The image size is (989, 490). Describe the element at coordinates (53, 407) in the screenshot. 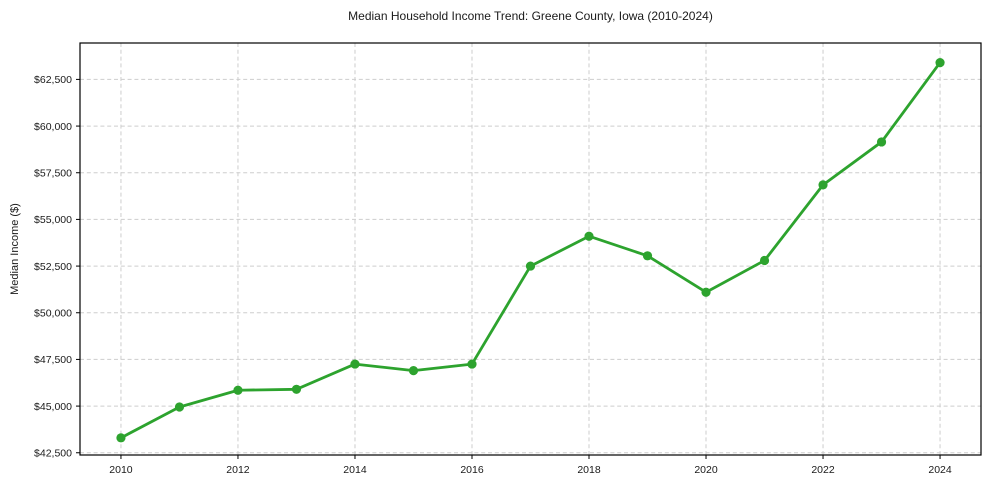

I see `y-tick-label-45000: $45,000` at that location.